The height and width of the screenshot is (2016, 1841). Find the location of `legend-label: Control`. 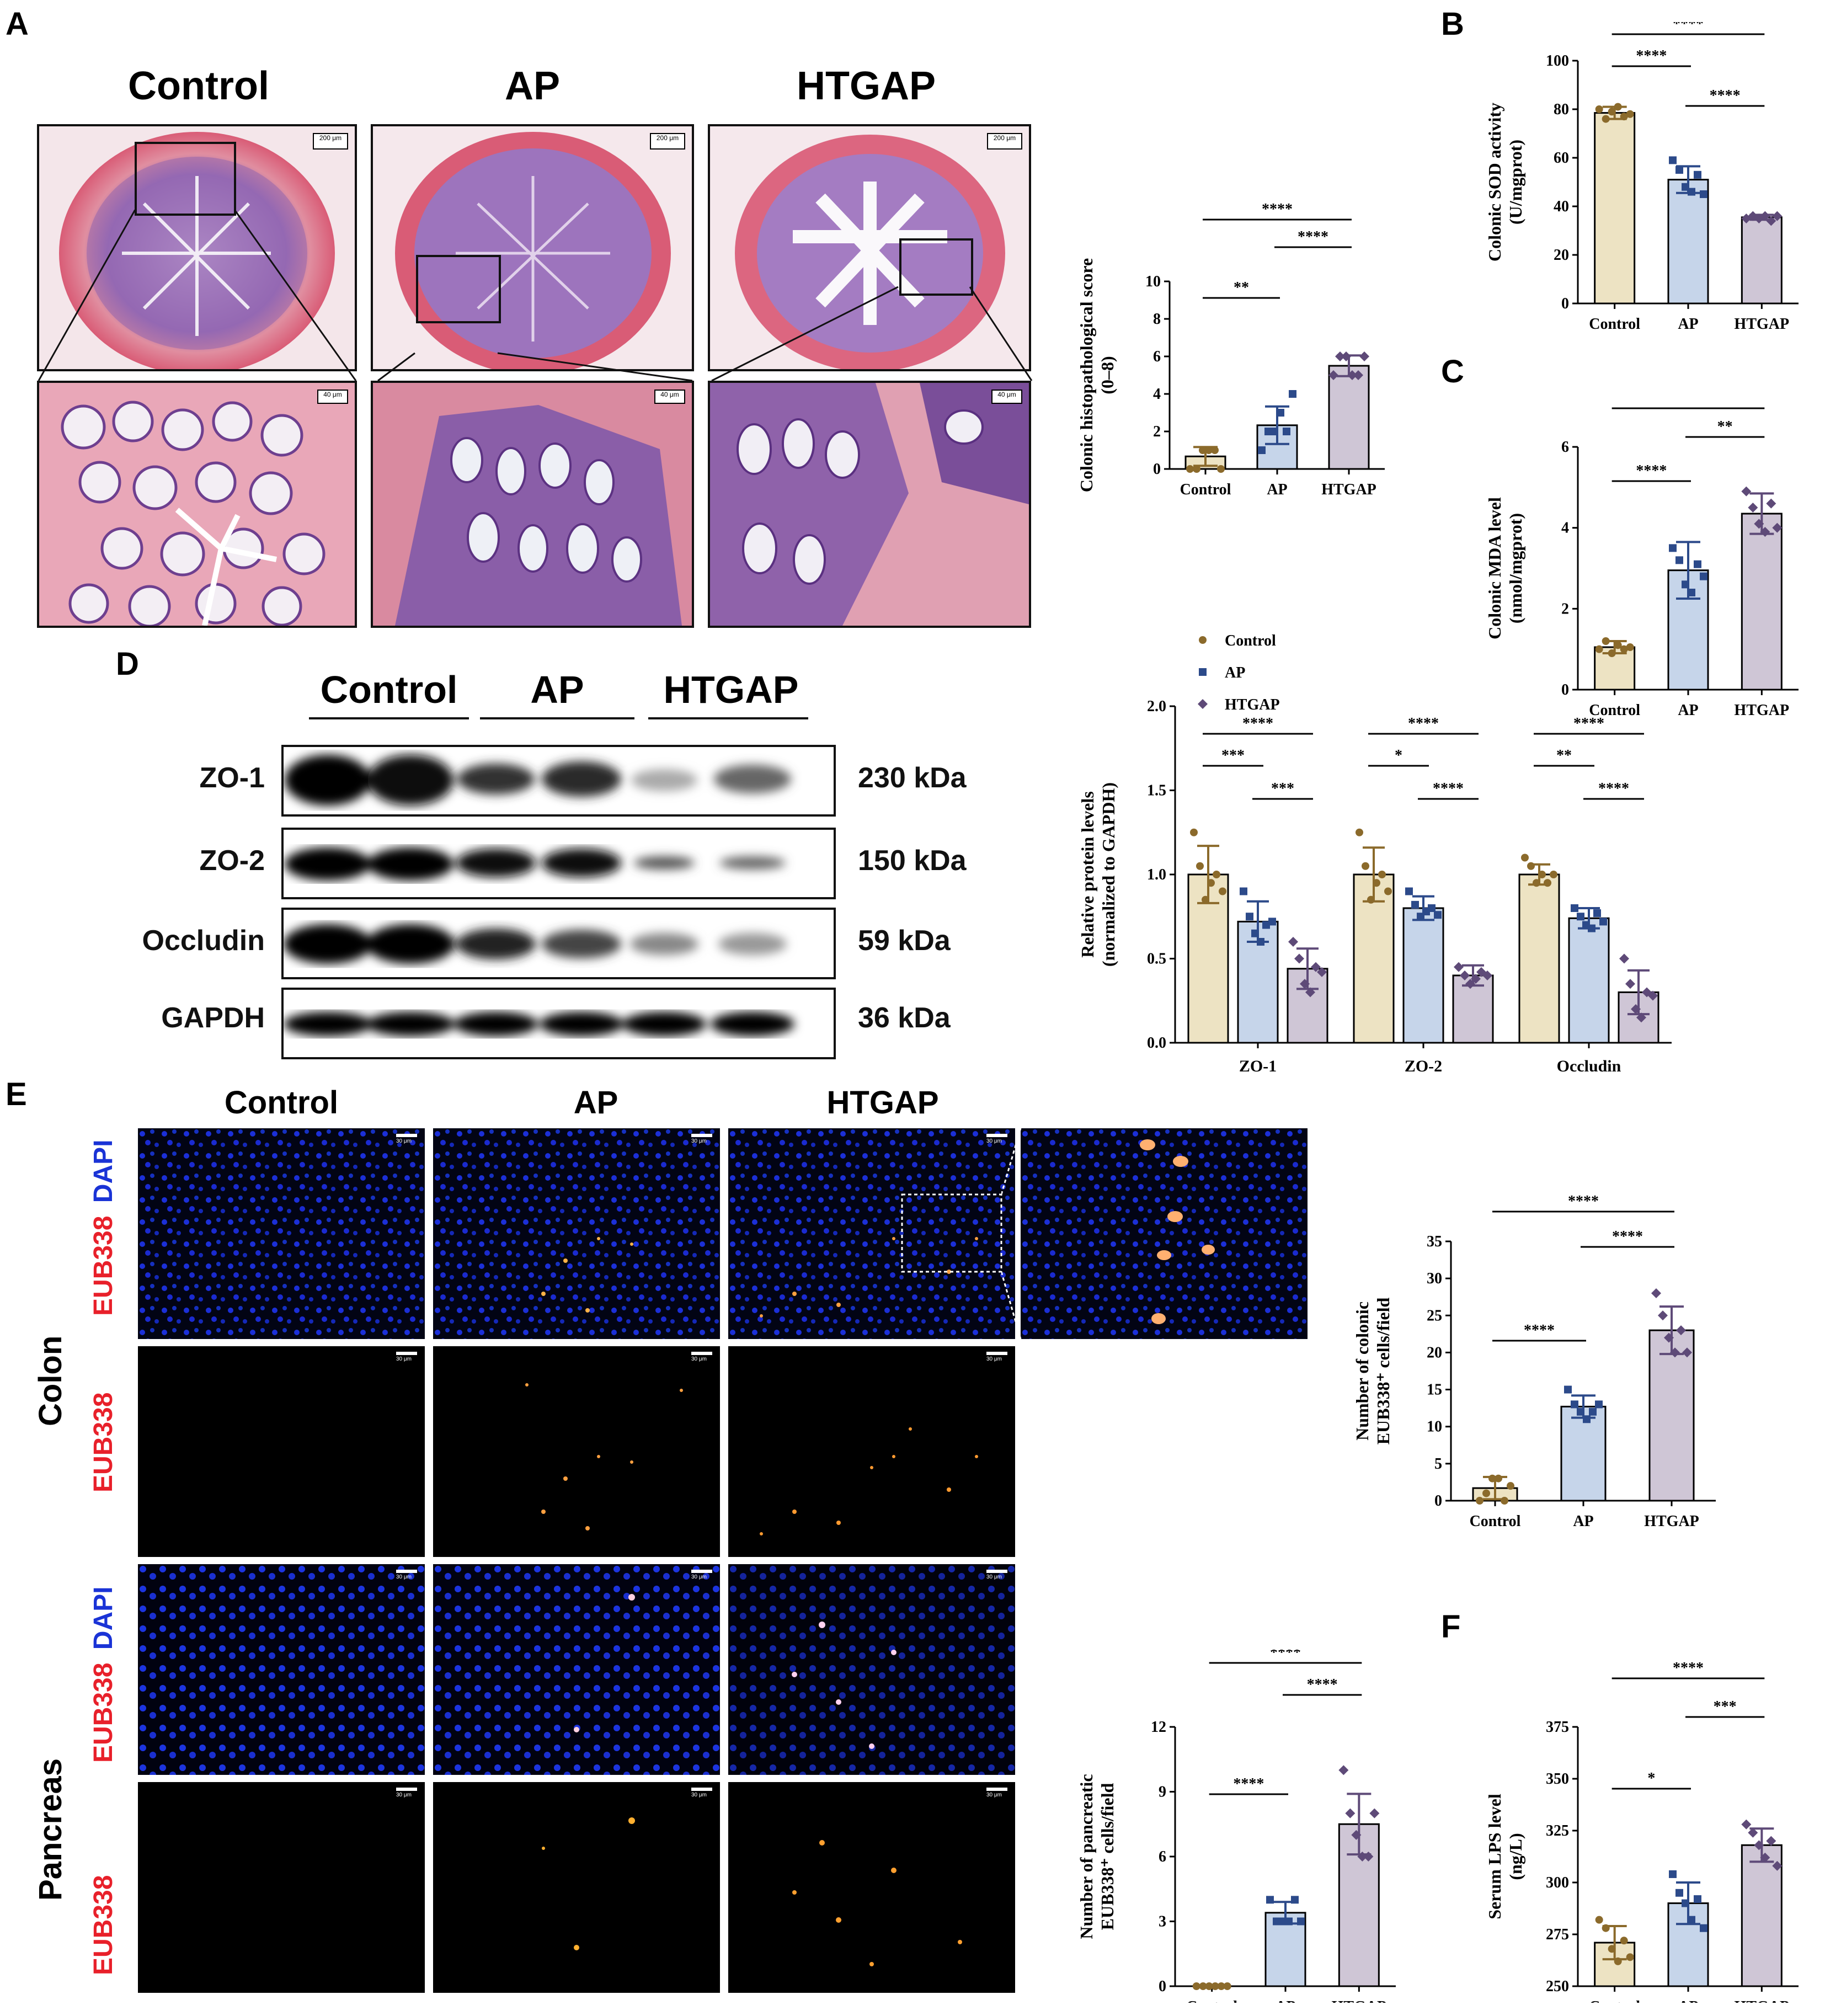

legend-label: Control is located at coordinates (1250, 640).